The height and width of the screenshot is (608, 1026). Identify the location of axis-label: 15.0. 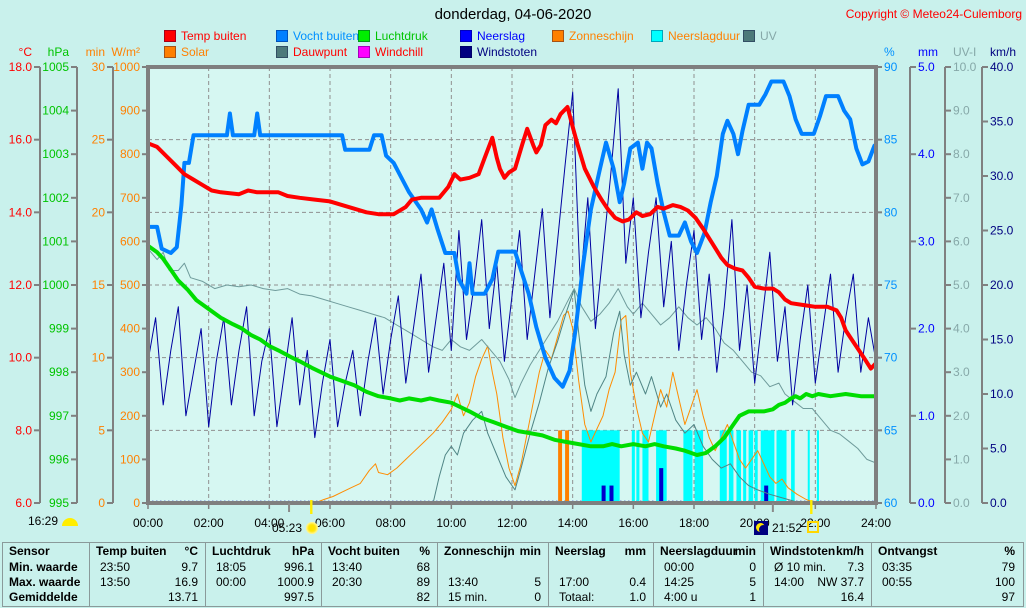
(1002, 340).